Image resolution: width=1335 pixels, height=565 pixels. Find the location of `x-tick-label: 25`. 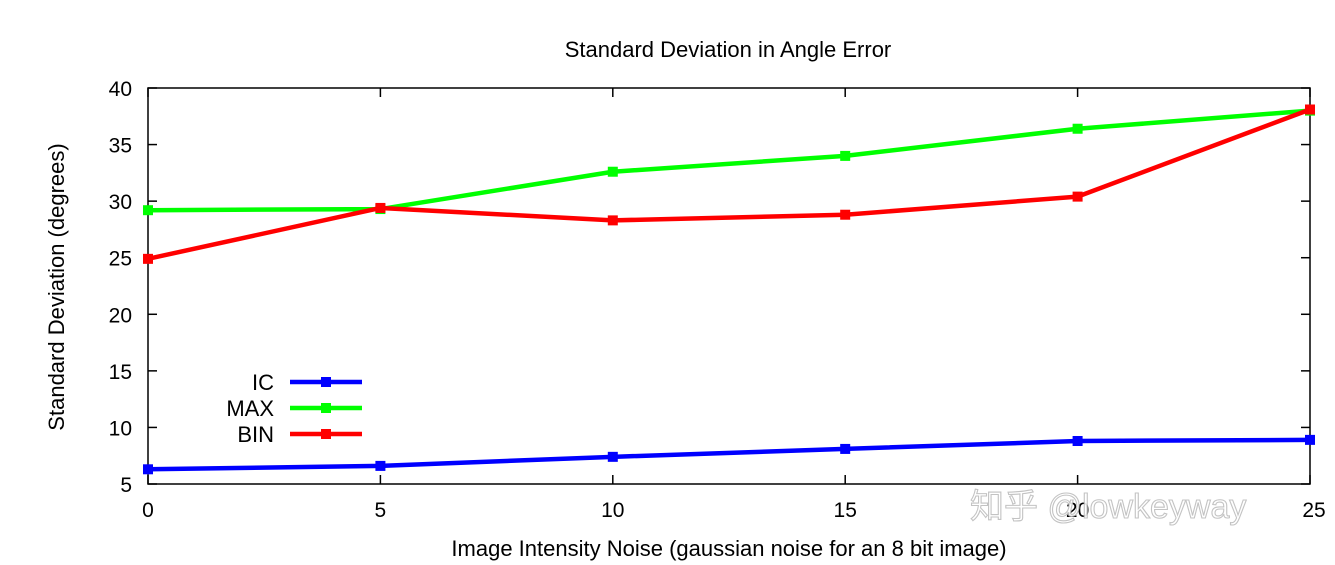

x-tick-label: 25 is located at coordinates (1313, 510).